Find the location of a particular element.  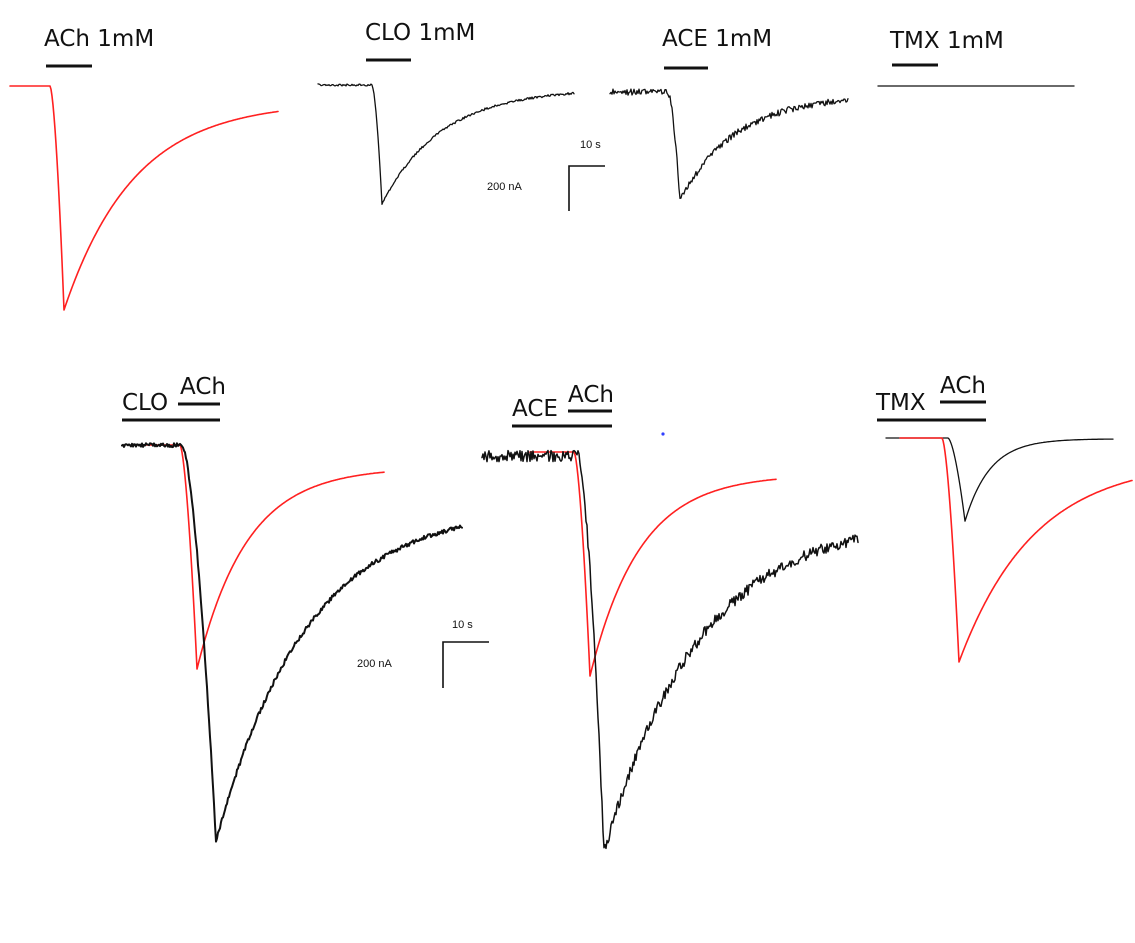

trace-ach-after-ace is located at coordinates (670, 649).